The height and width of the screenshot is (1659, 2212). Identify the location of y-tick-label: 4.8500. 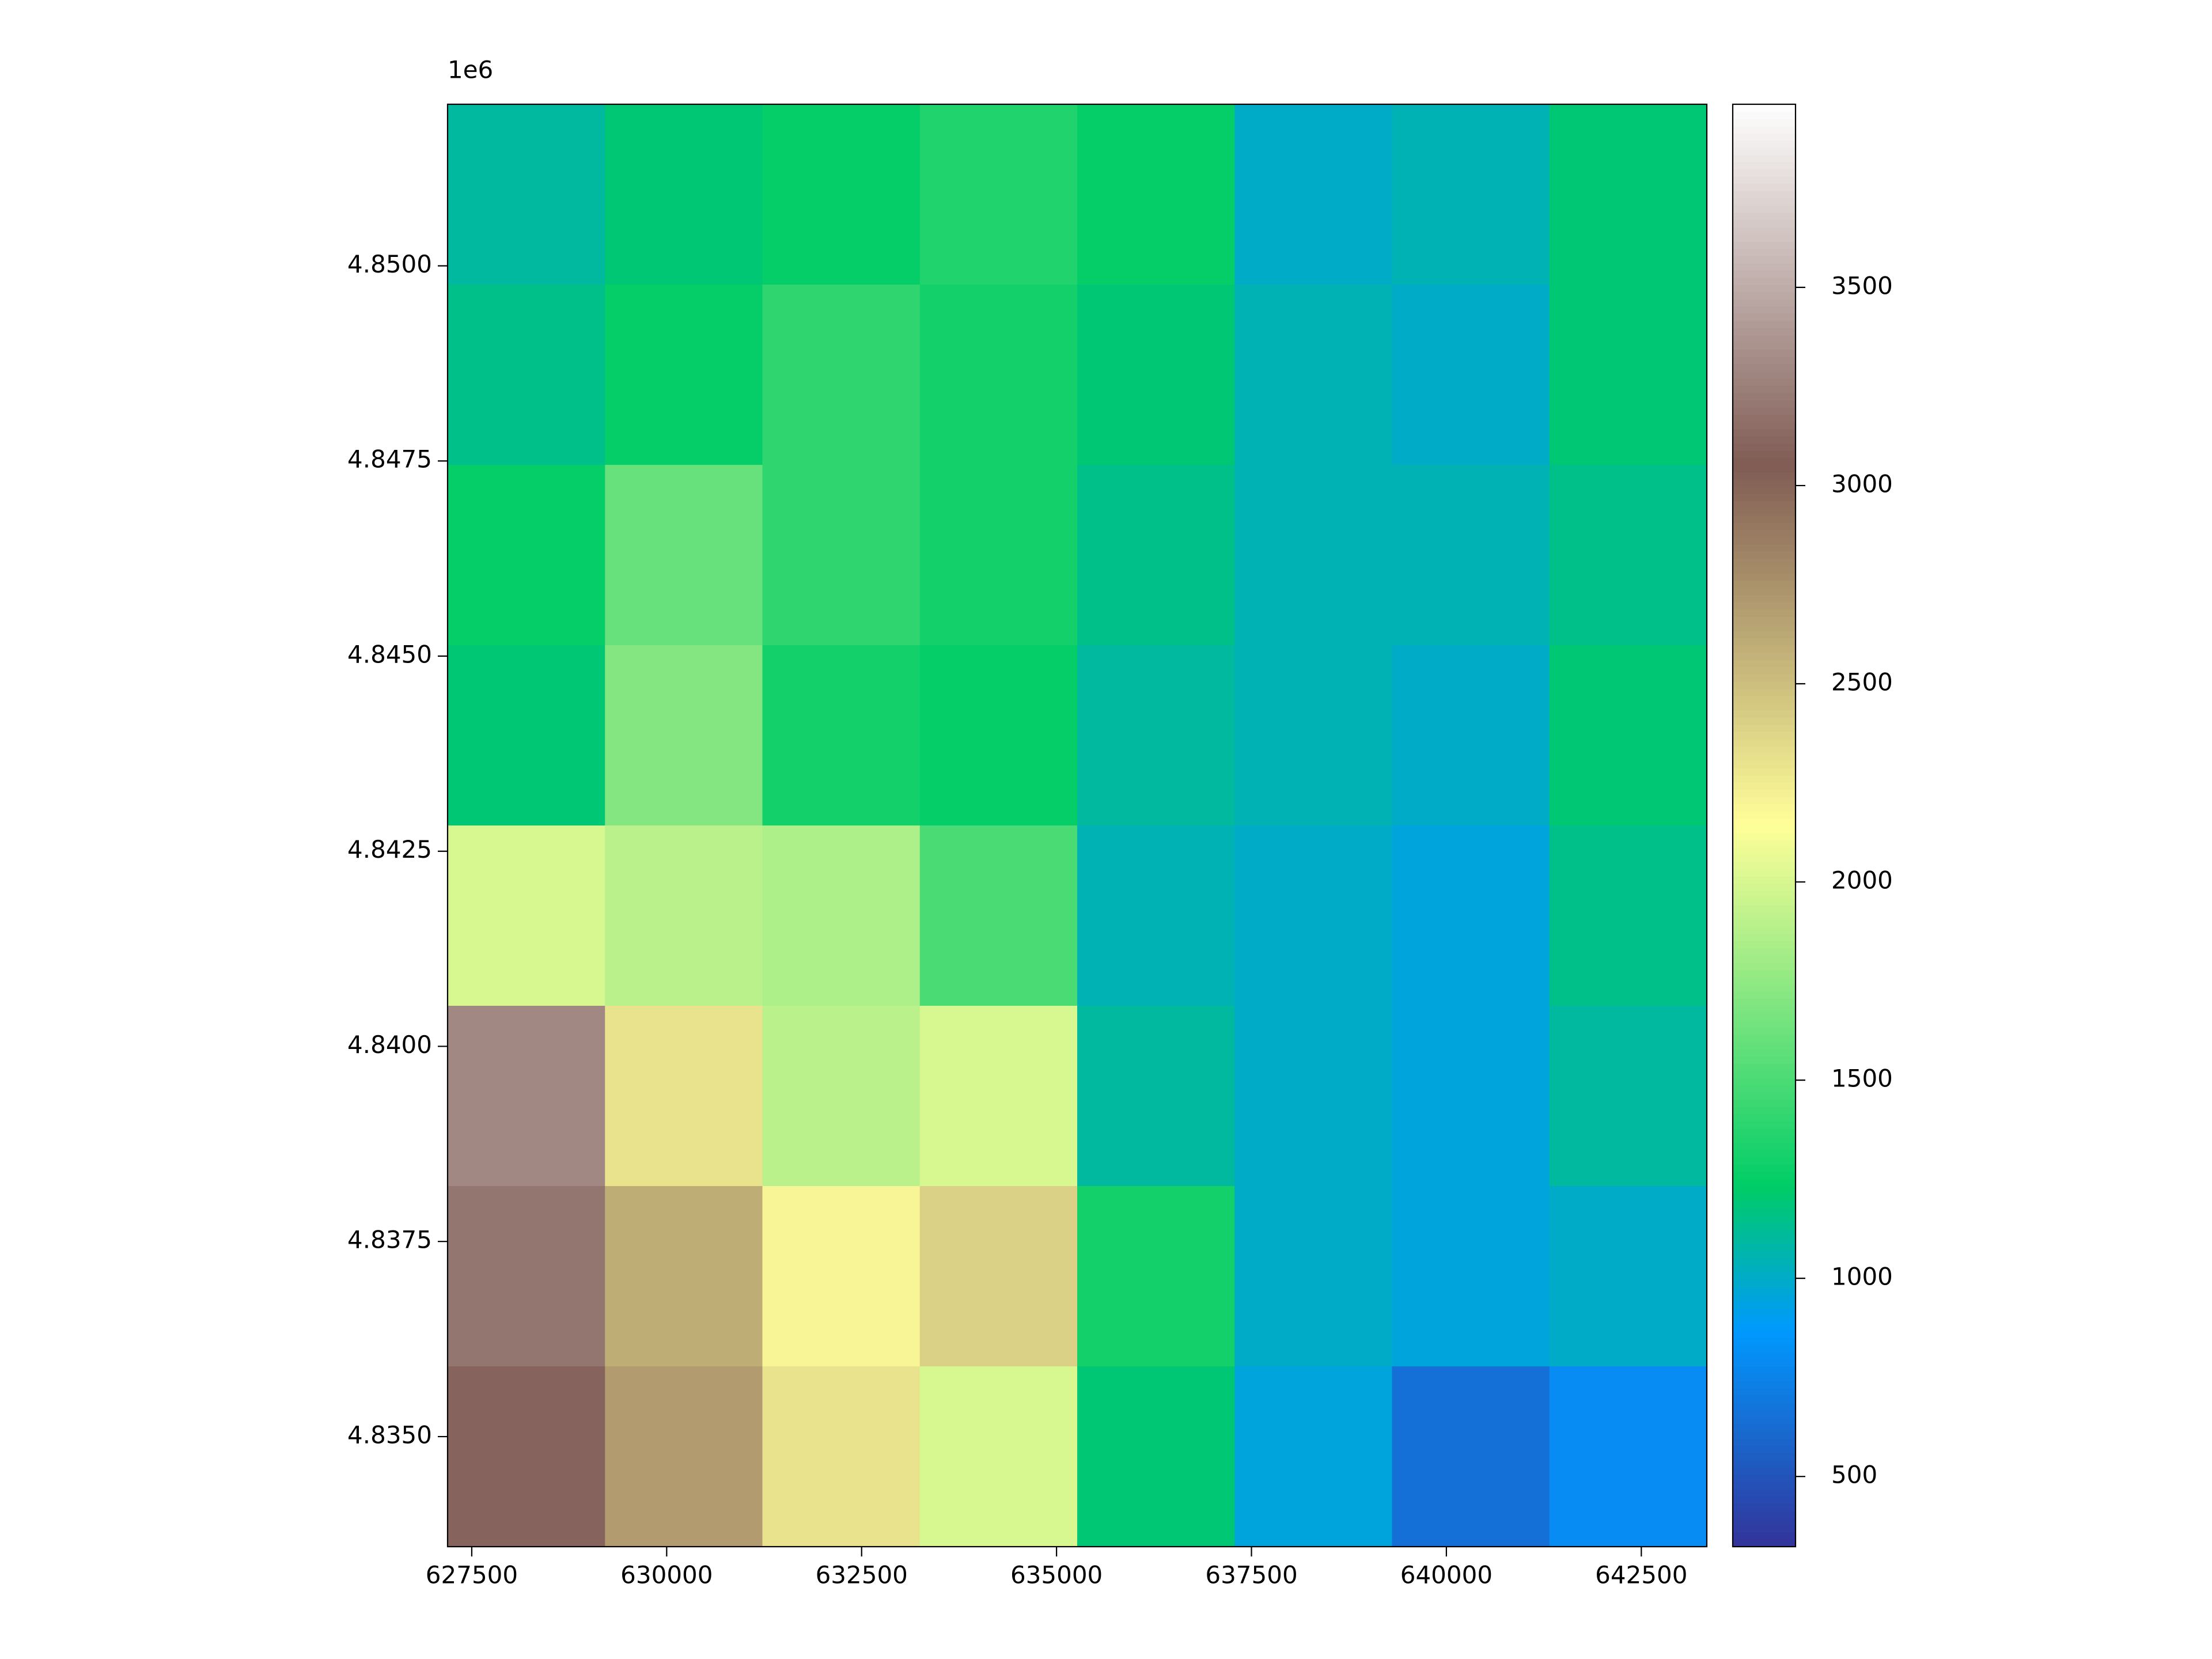
(389, 264).